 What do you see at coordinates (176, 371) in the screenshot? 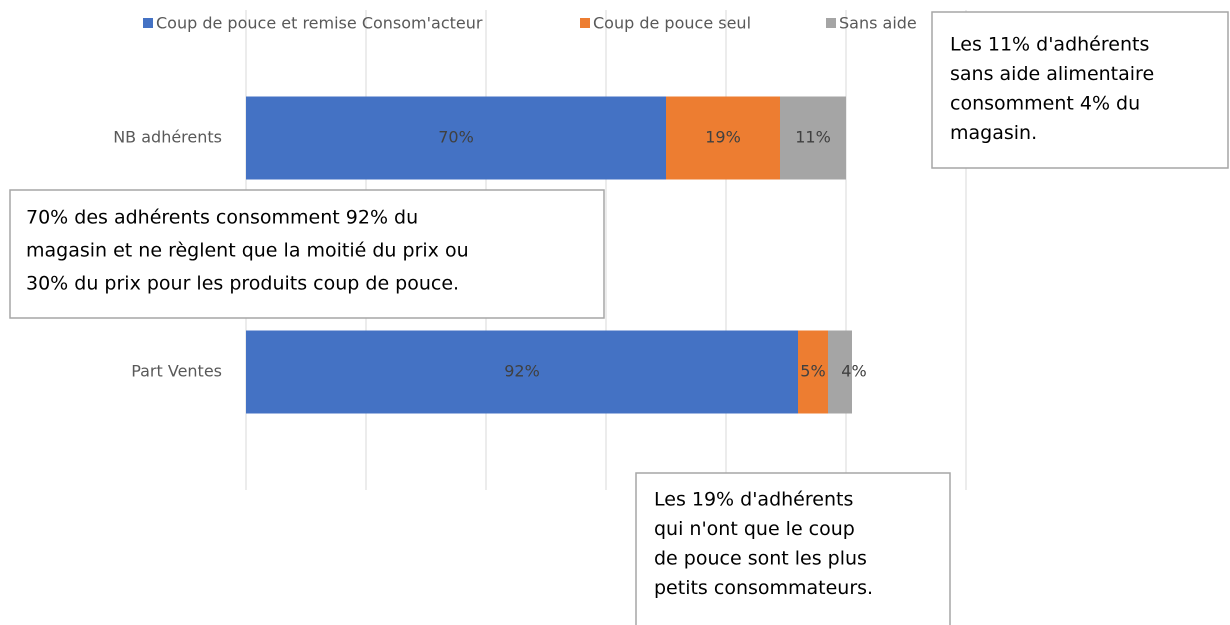
I see `y-tick-label: Part Ventes` at bounding box center [176, 371].